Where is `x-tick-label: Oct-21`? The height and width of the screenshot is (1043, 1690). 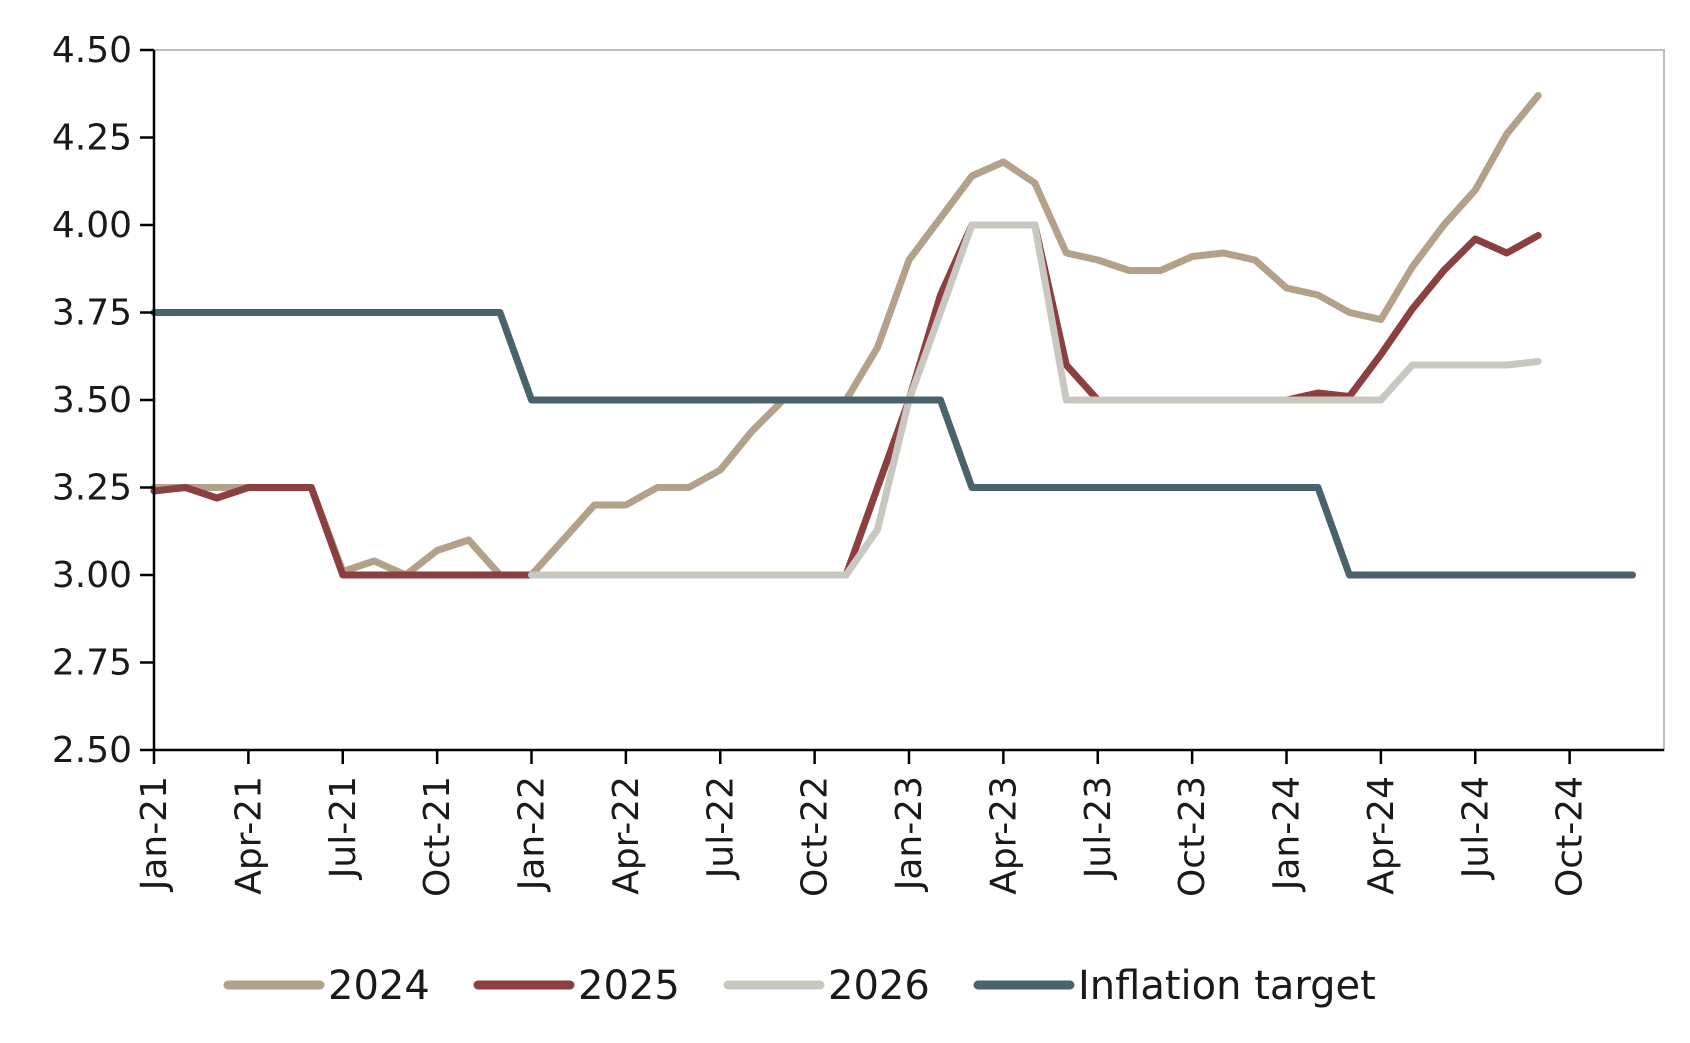 x-tick-label: Oct-21 is located at coordinates (437, 836).